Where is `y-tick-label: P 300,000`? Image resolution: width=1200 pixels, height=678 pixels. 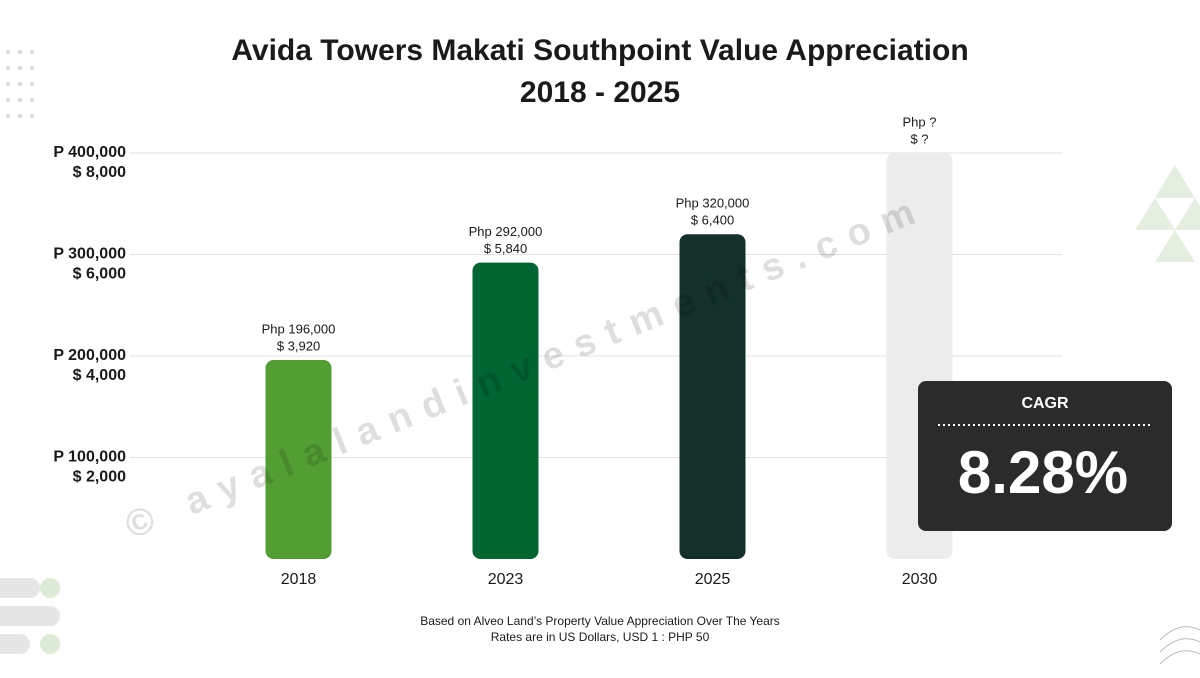 y-tick-label: P 300,000 is located at coordinates (89, 254).